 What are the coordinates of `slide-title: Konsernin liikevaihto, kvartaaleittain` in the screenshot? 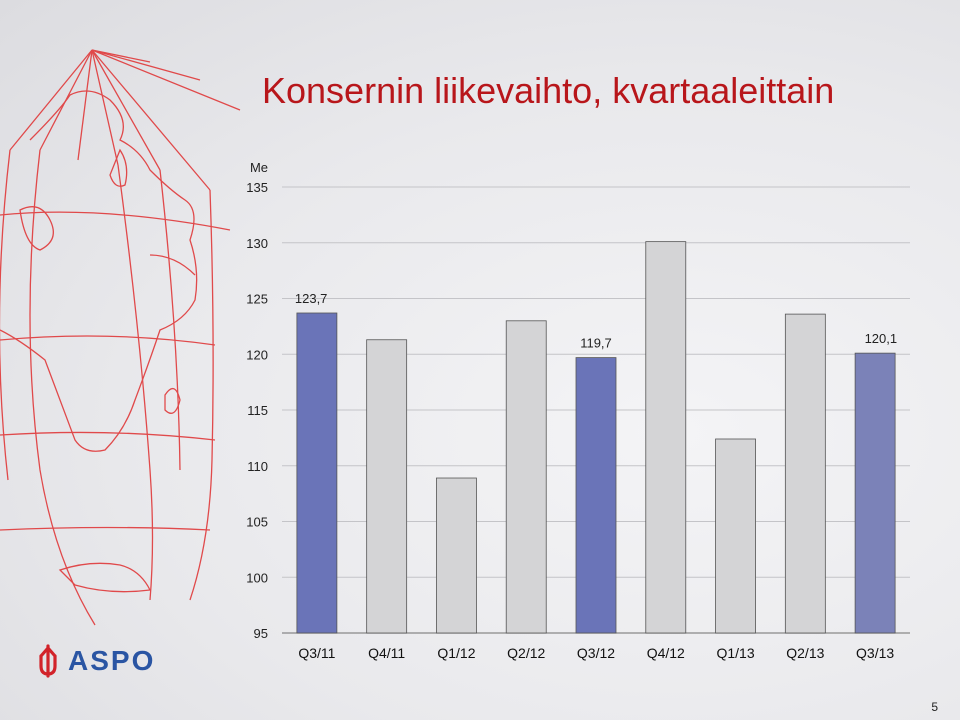 It's located at (548, 90).